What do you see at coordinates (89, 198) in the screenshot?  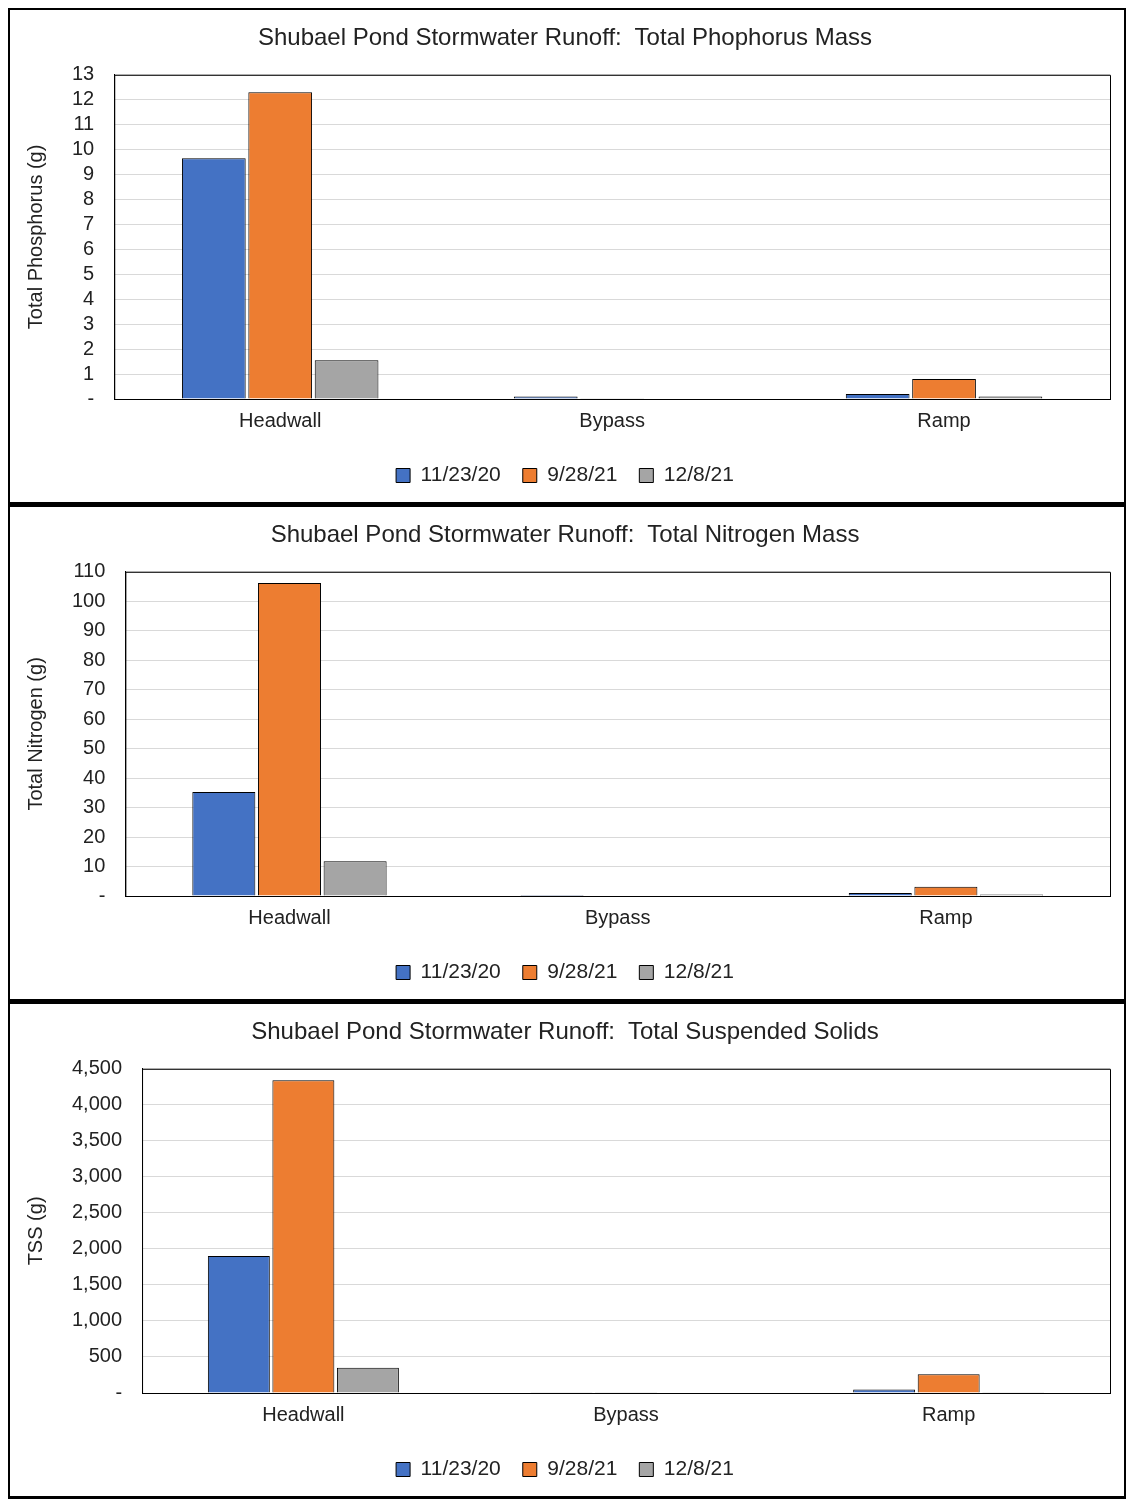 I see `y-tick-label: 8` at bounding box center [89, 198].